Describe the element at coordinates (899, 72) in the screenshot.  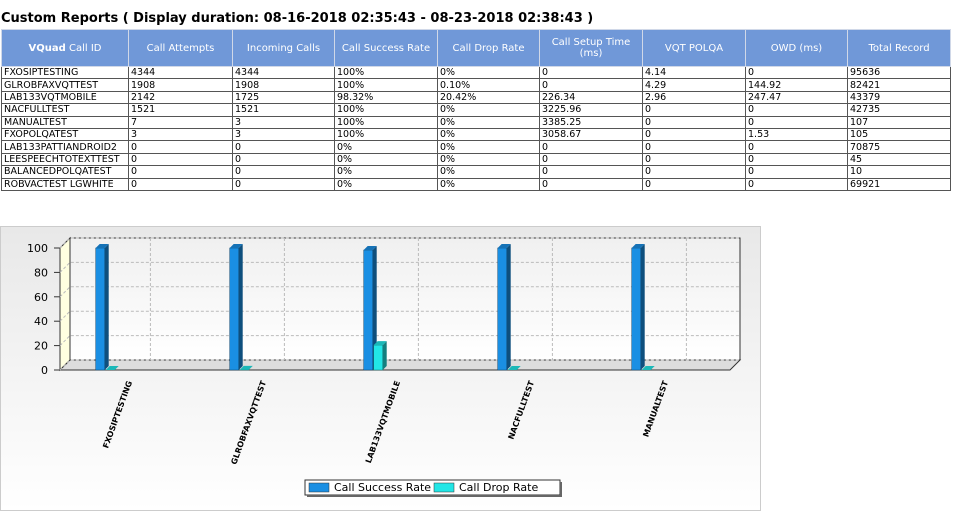
I see `table-cell: 95636` at that location.